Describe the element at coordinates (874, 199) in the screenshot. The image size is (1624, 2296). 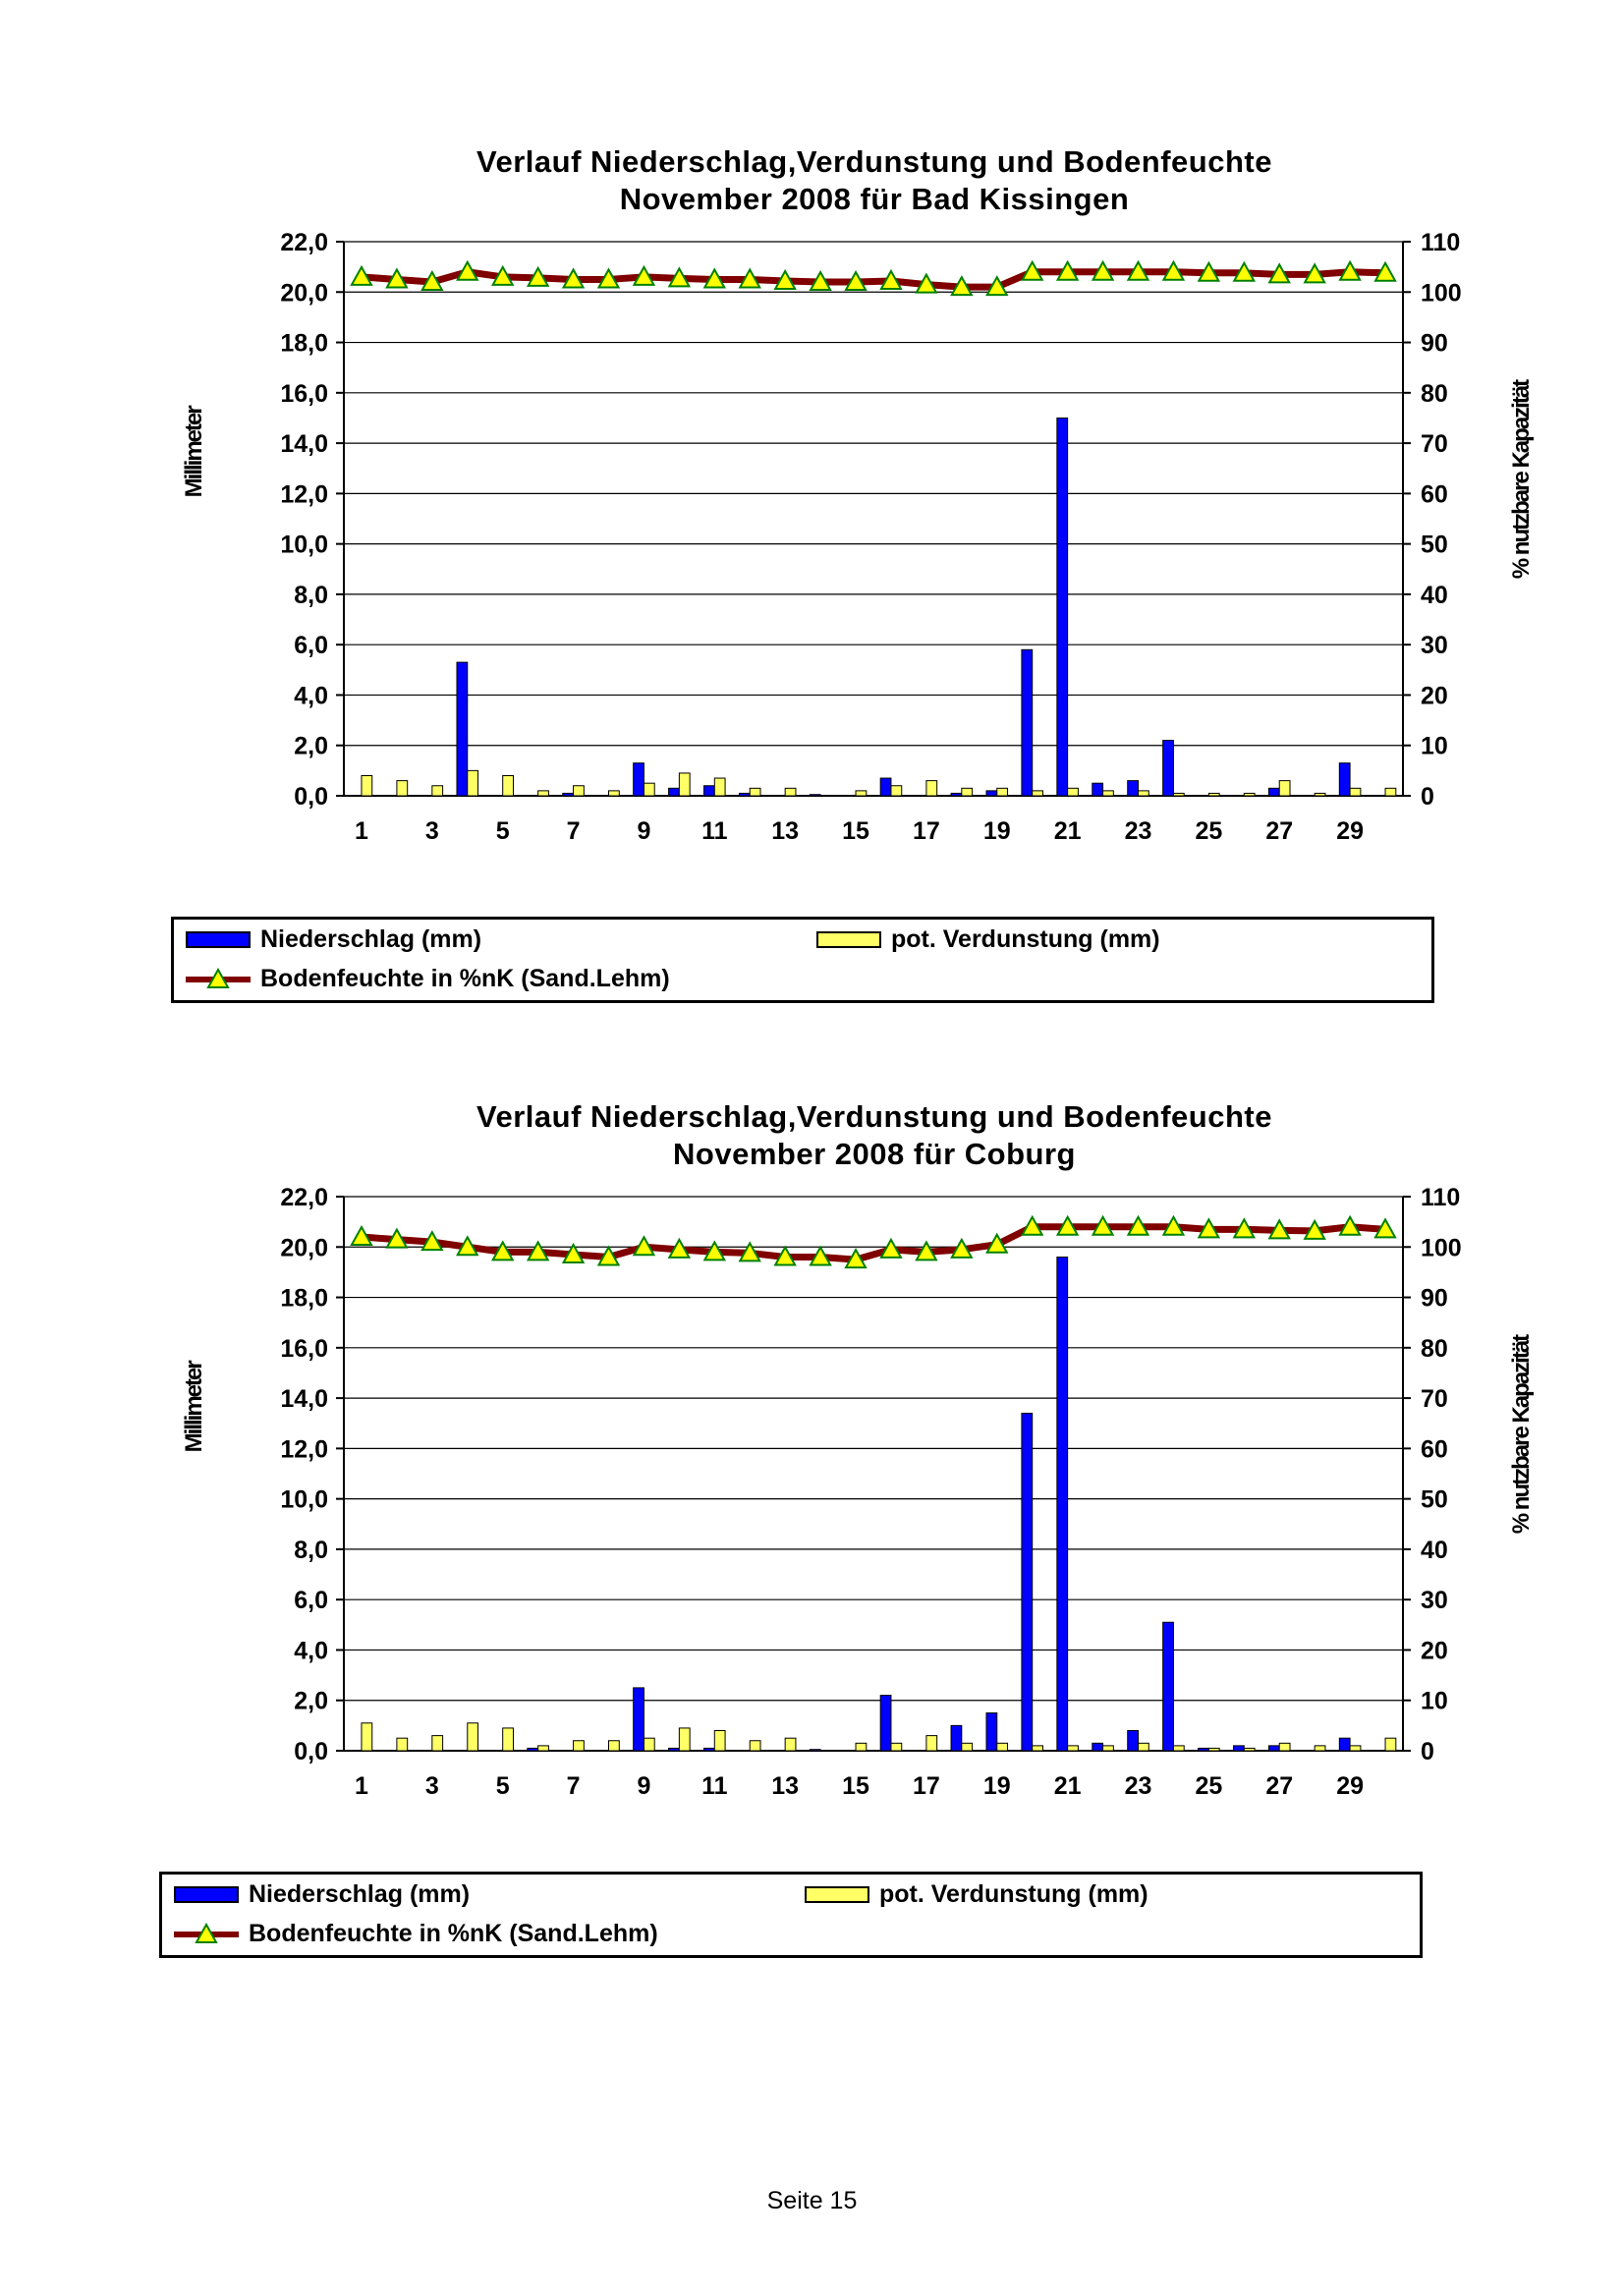
I see `chart-title-line2: November 2008 für Bad Kissingen` at that location.